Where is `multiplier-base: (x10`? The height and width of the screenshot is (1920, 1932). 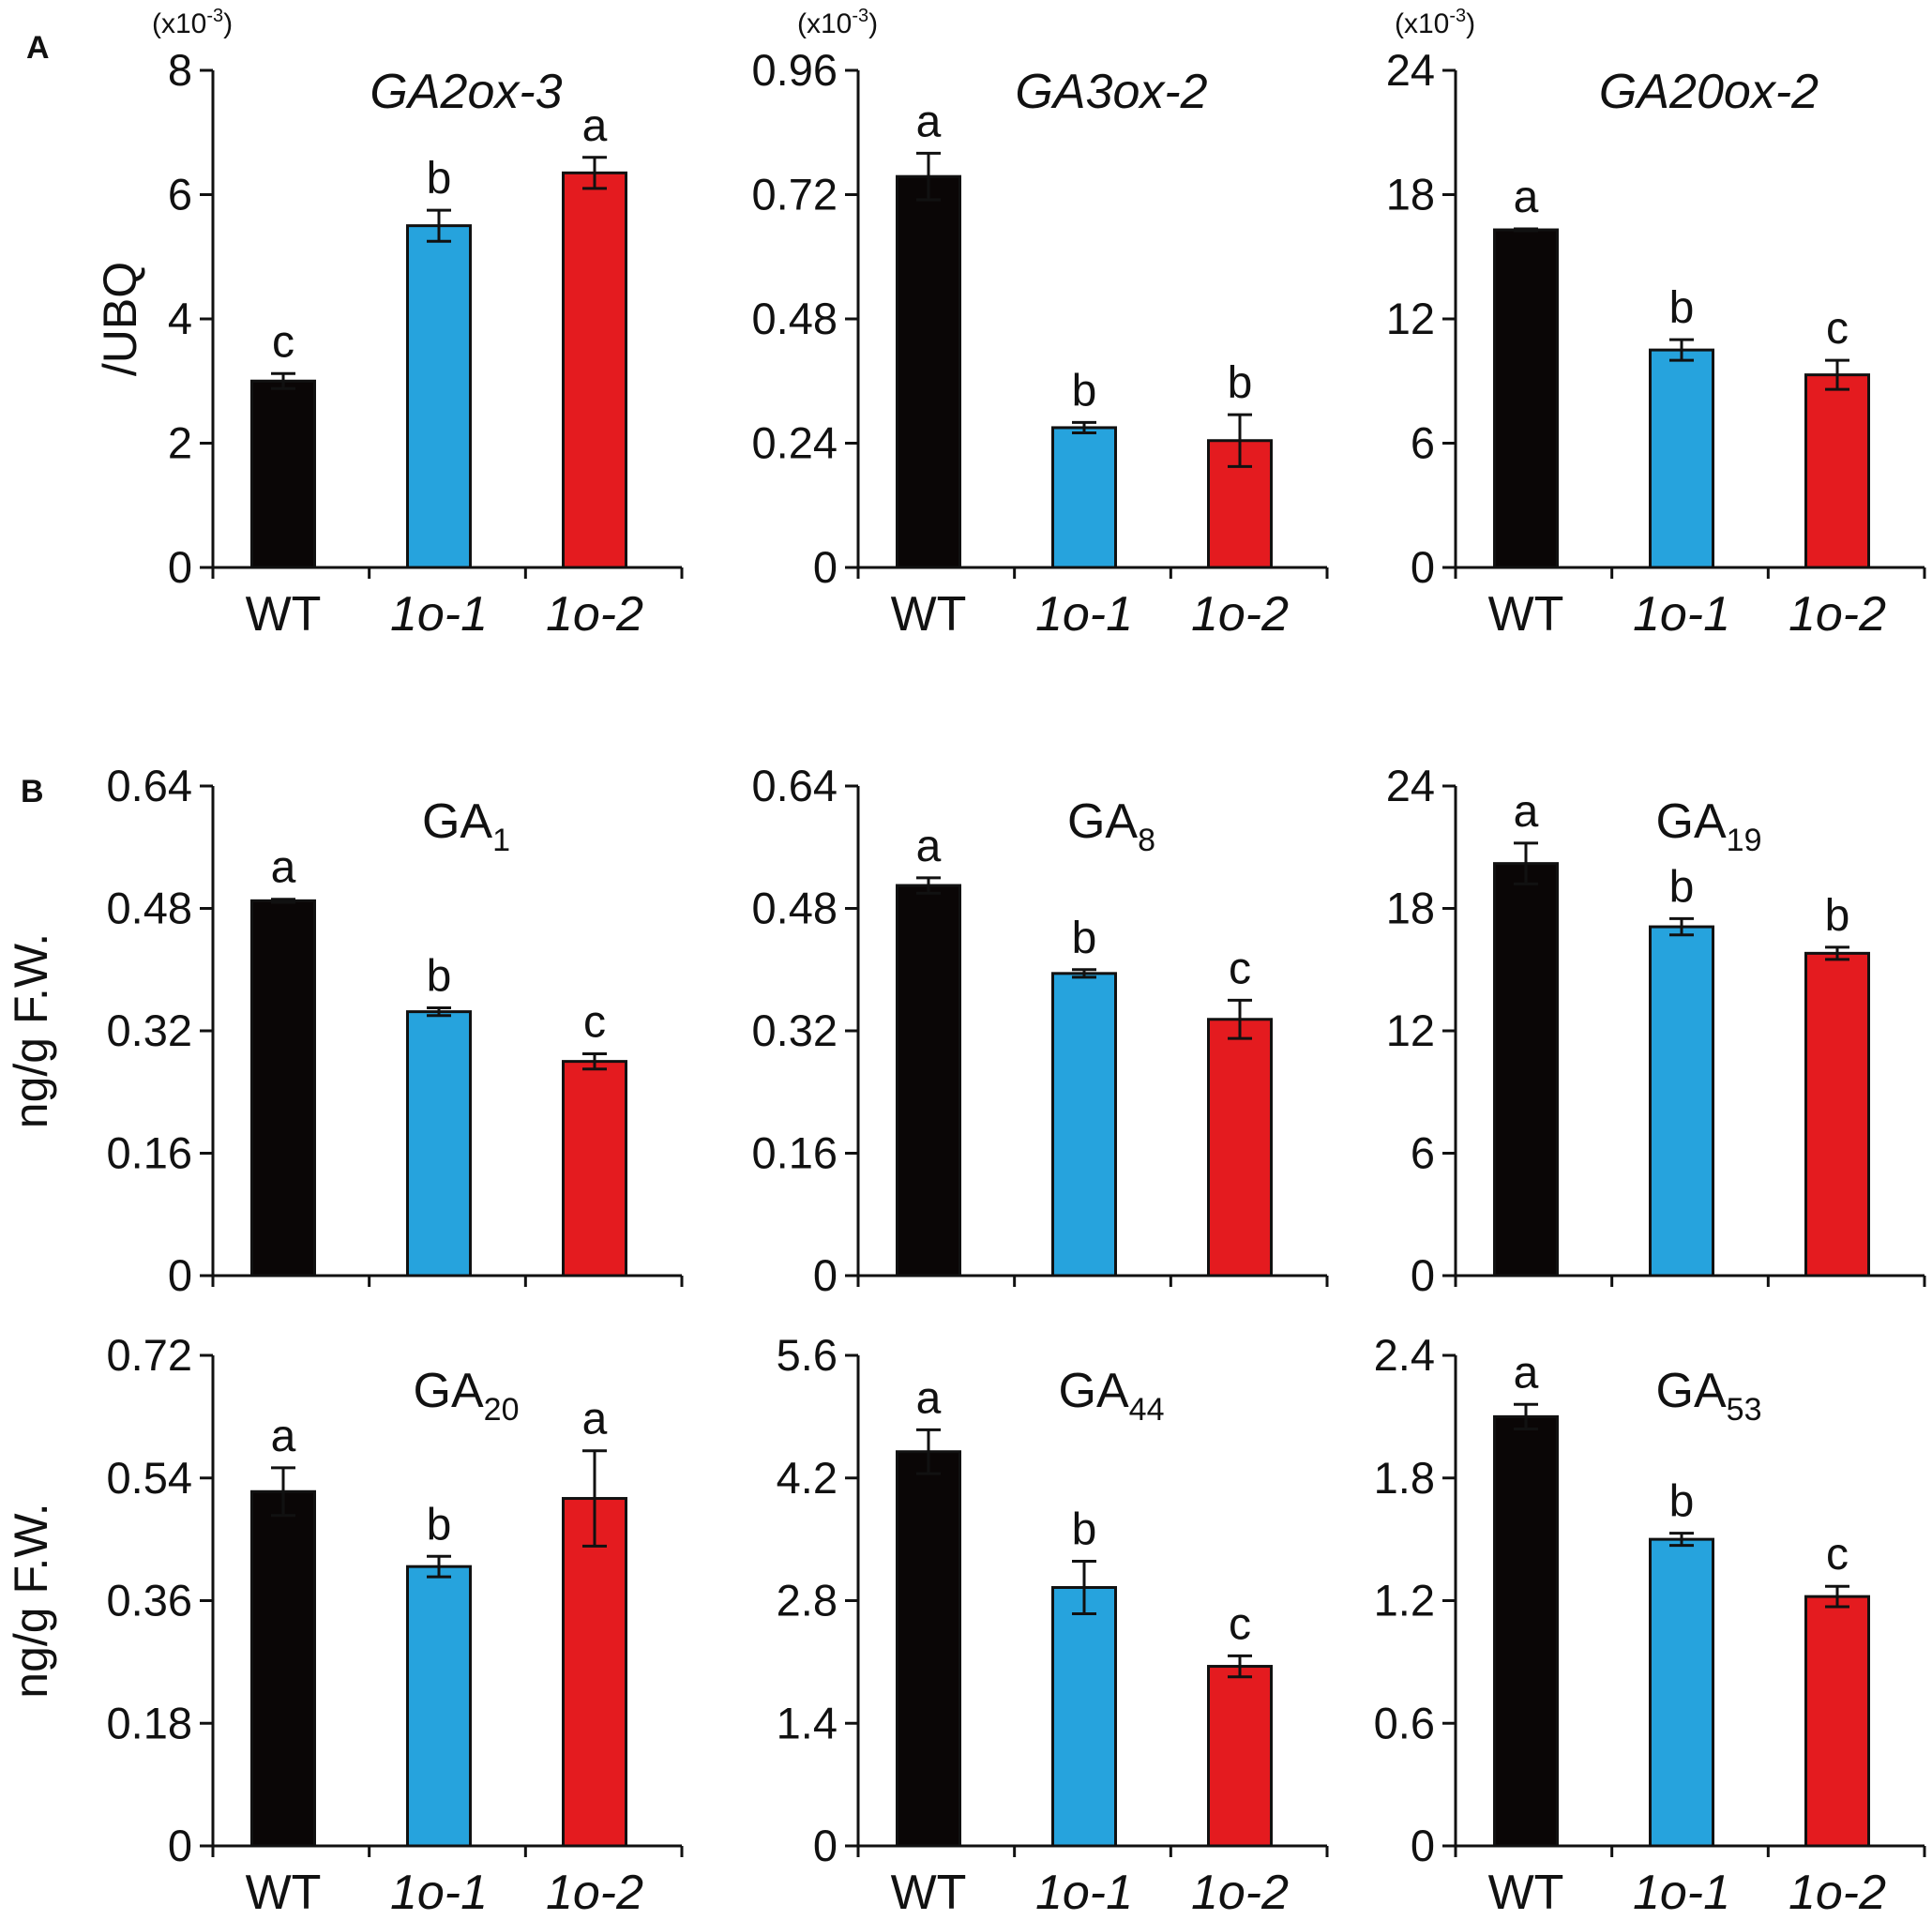 multiplier-base: (x10 is located at coordinates (1422, 23).